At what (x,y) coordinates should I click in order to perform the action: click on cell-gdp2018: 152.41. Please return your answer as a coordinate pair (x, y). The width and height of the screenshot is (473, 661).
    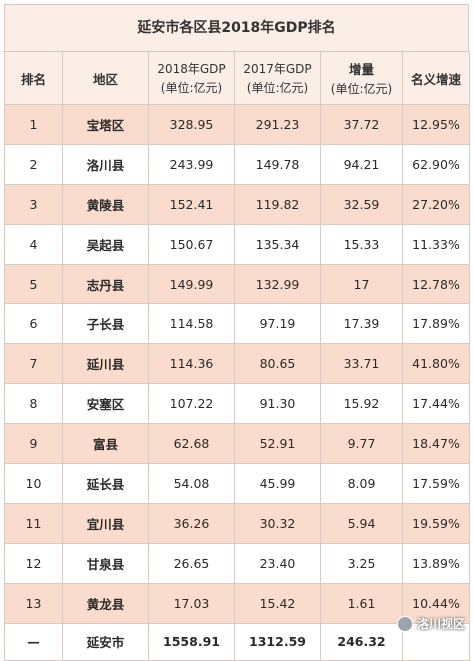
    Looking at the image, I should click on (191, 204).